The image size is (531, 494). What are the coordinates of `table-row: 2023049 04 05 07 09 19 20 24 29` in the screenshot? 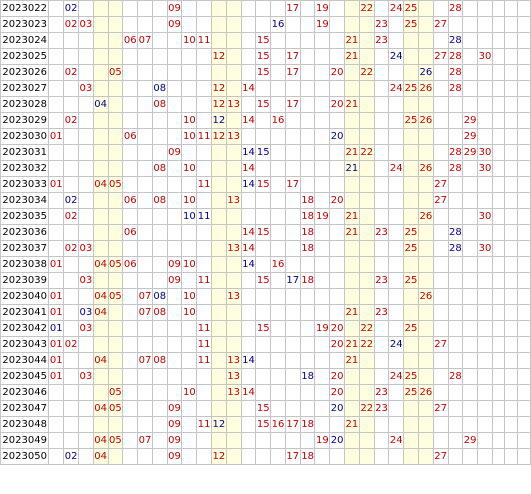 It's located at (265, 440).